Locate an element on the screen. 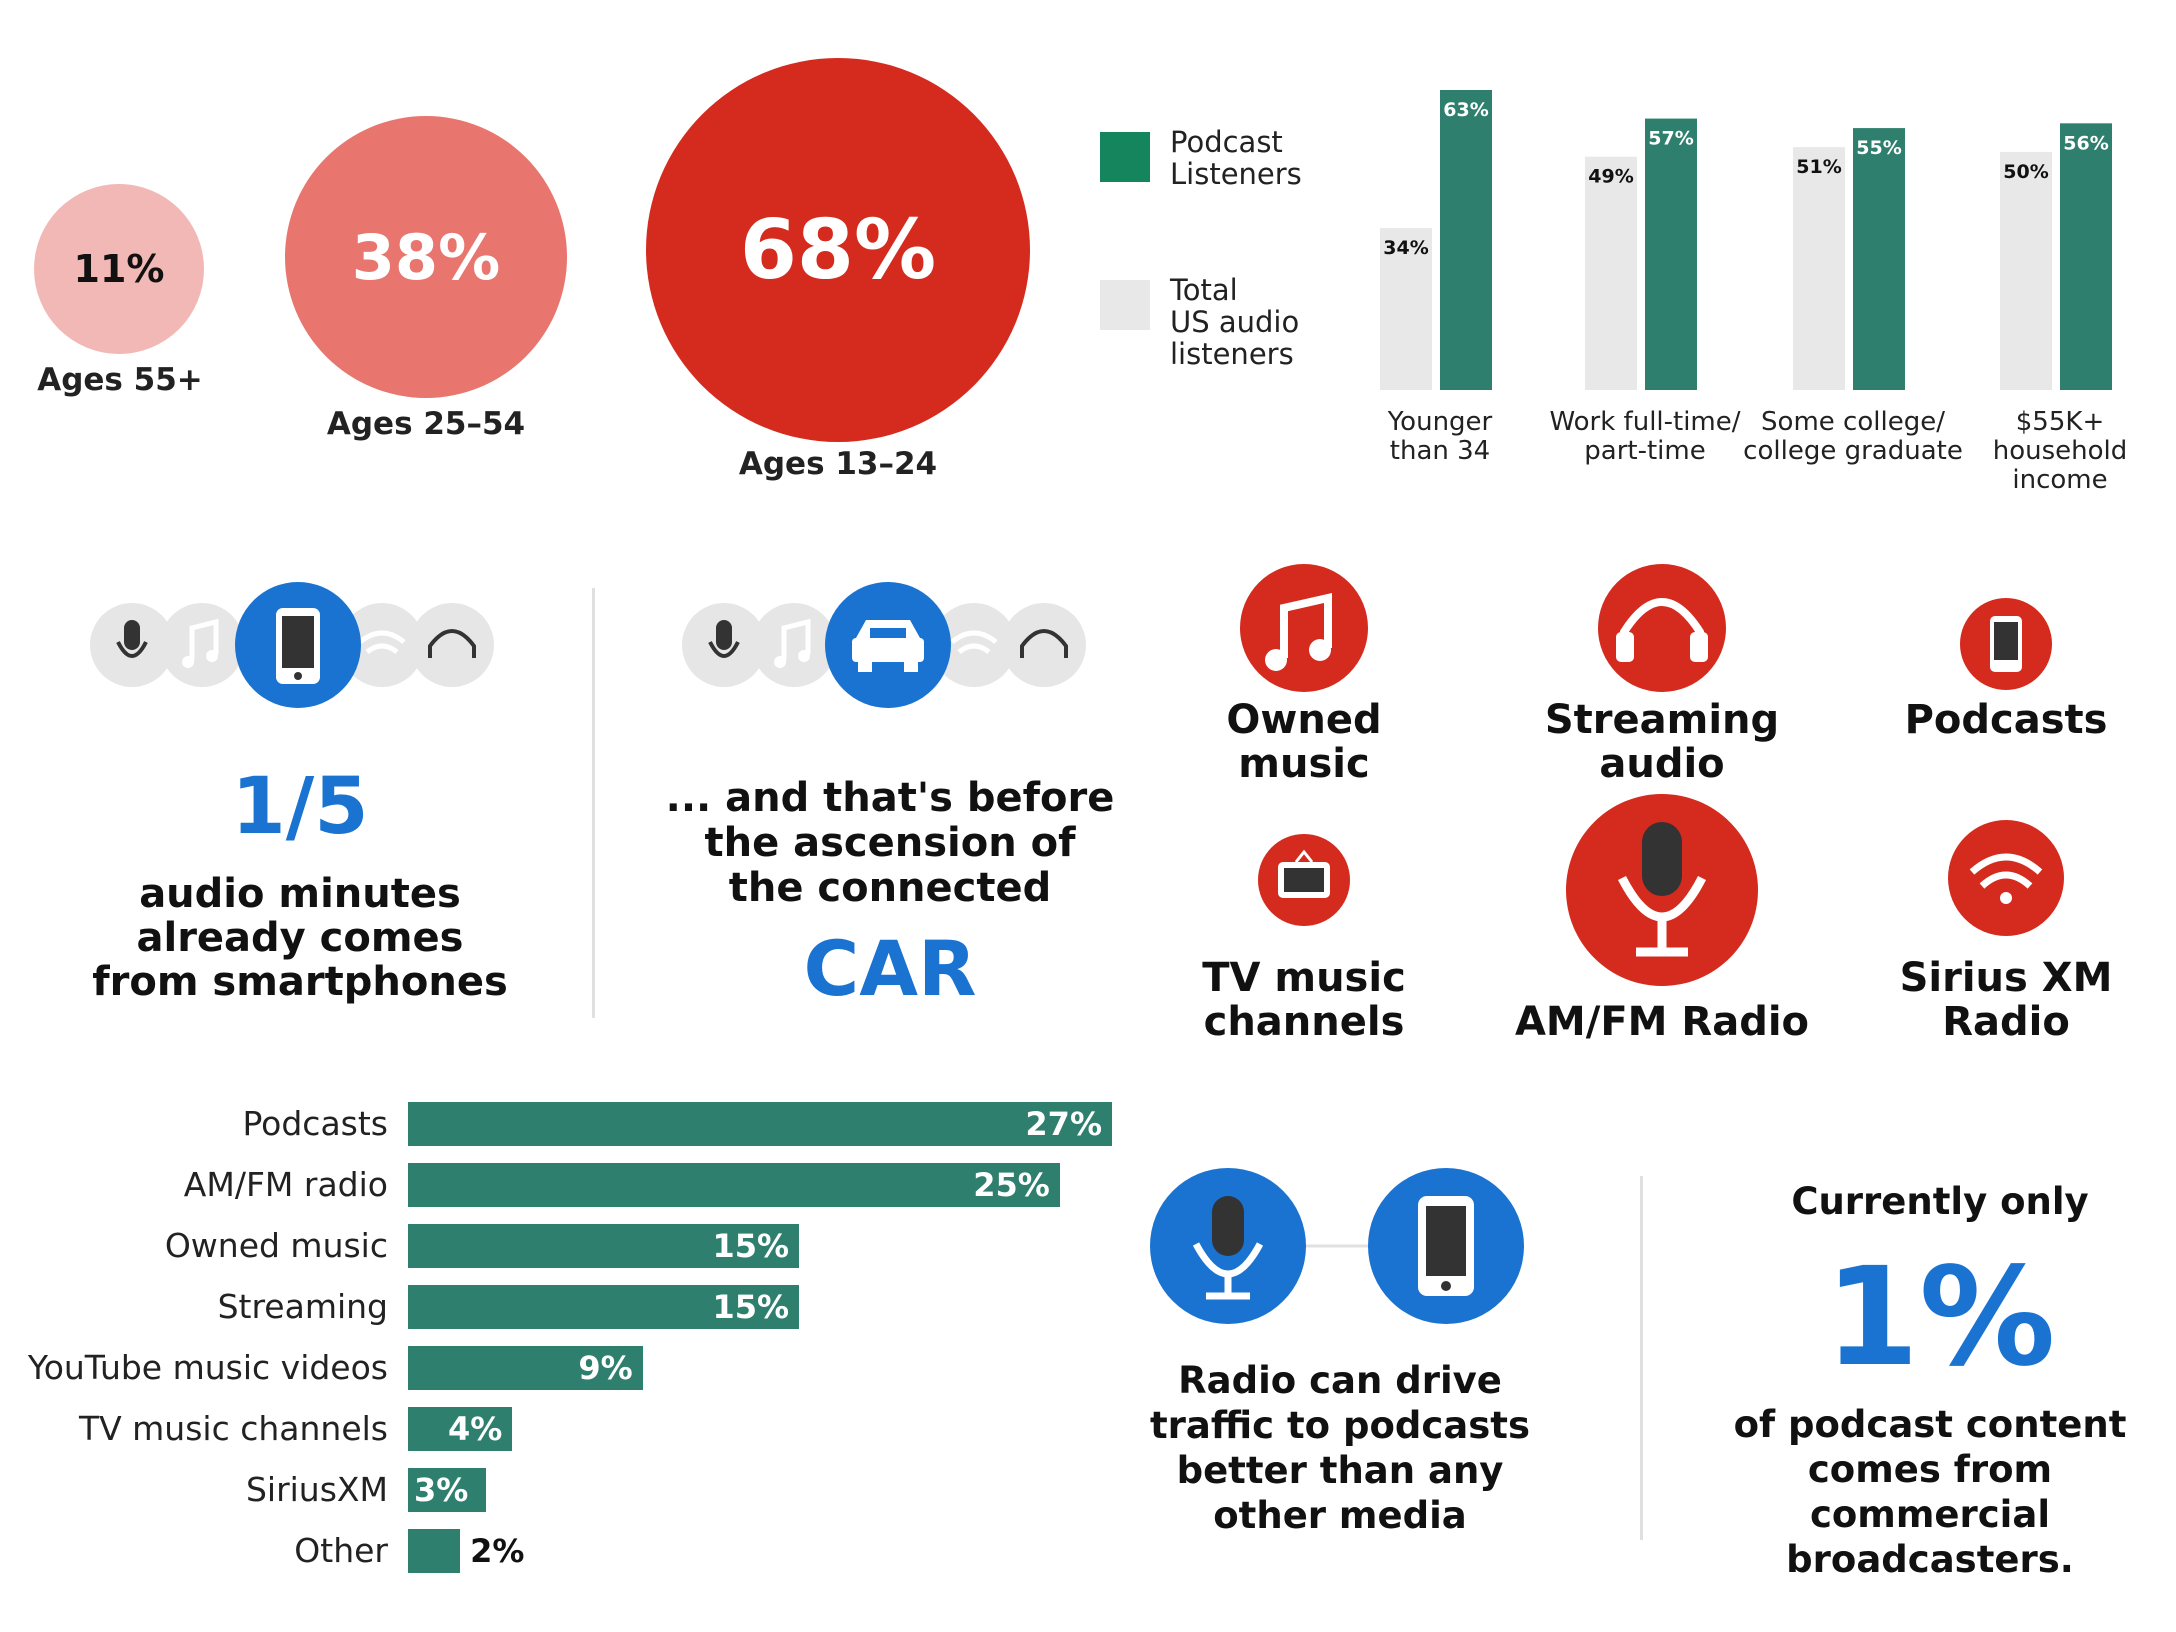 Image resolution: width=2176 pixels, height=1632 pixels. category-label: Work full-time/part-time is located at coordinates (1645, 436).